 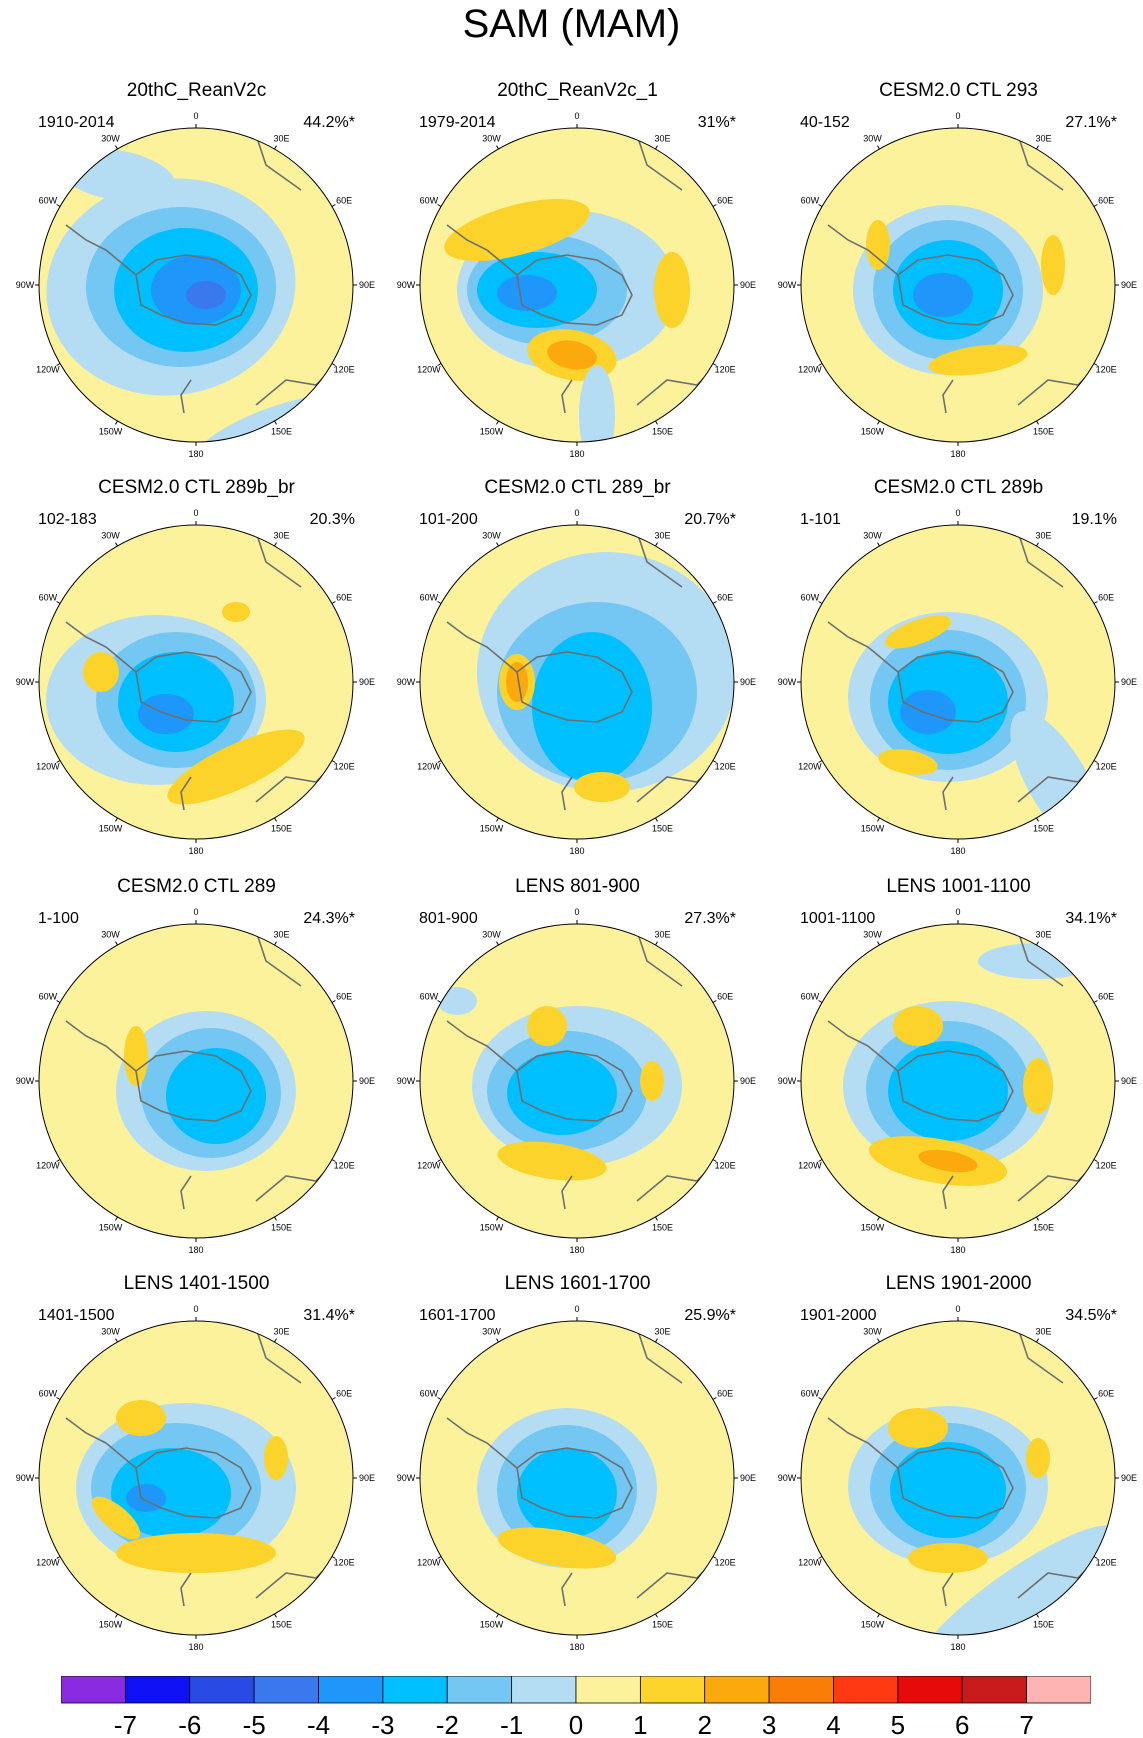 What do you see at coordinates (577, 886) in the screenshot?
I see `panel-title: LENS 801-900` at bounding box center [577, 886].